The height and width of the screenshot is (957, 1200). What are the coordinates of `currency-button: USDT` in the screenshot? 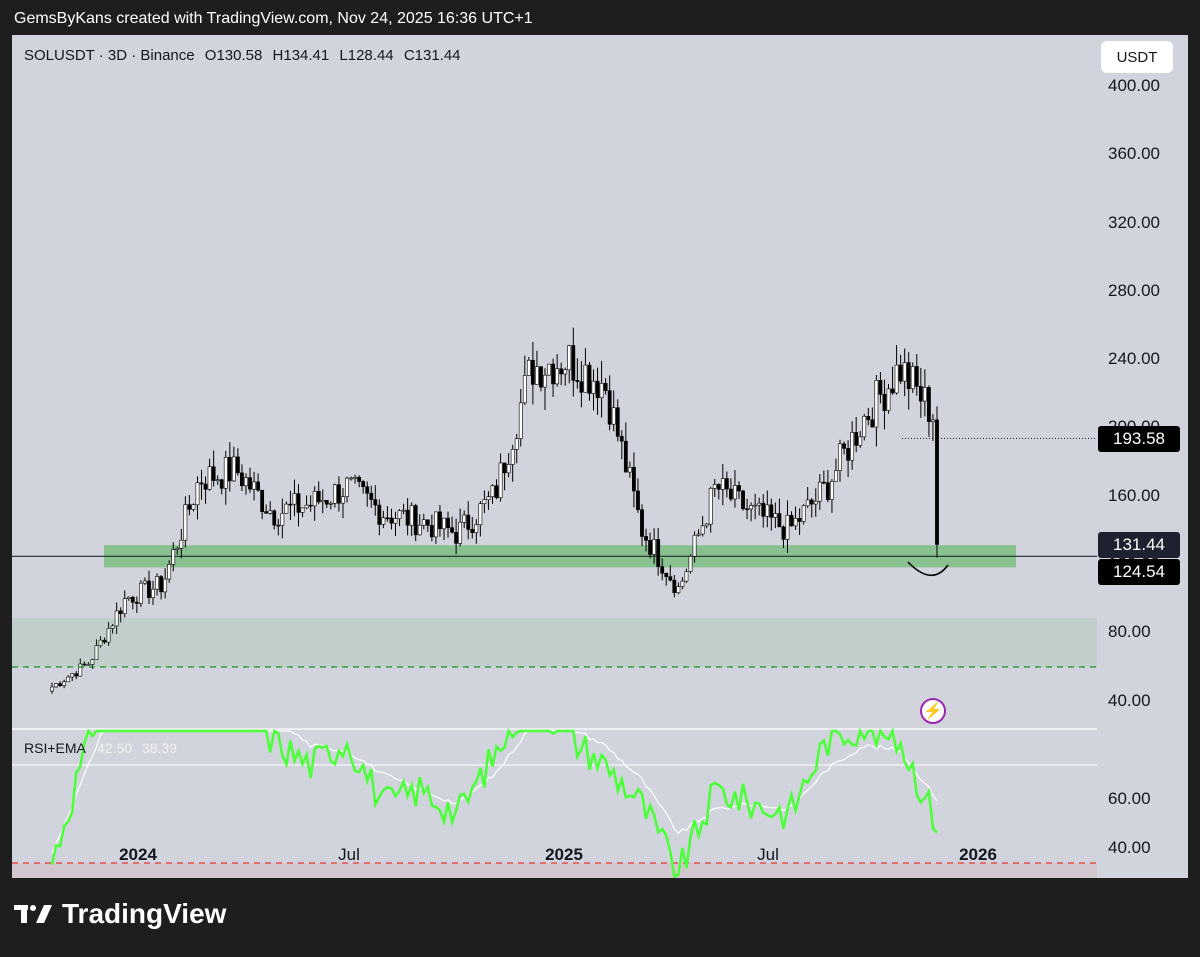 It's located at (1137, 57).